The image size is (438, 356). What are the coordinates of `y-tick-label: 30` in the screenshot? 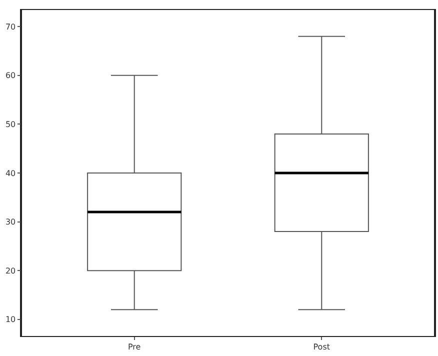 It's located at (10, 222).